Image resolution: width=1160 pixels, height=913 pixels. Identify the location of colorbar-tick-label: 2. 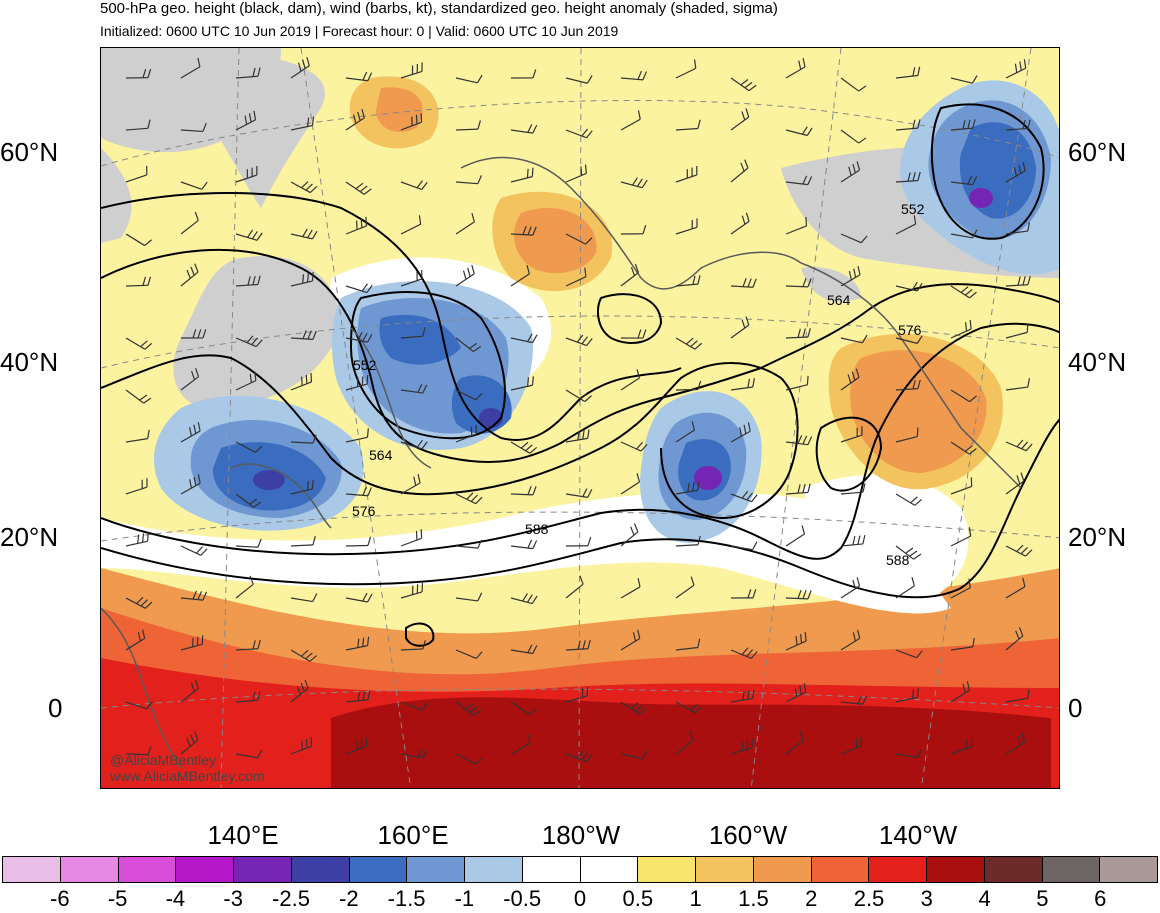
(811, 898).